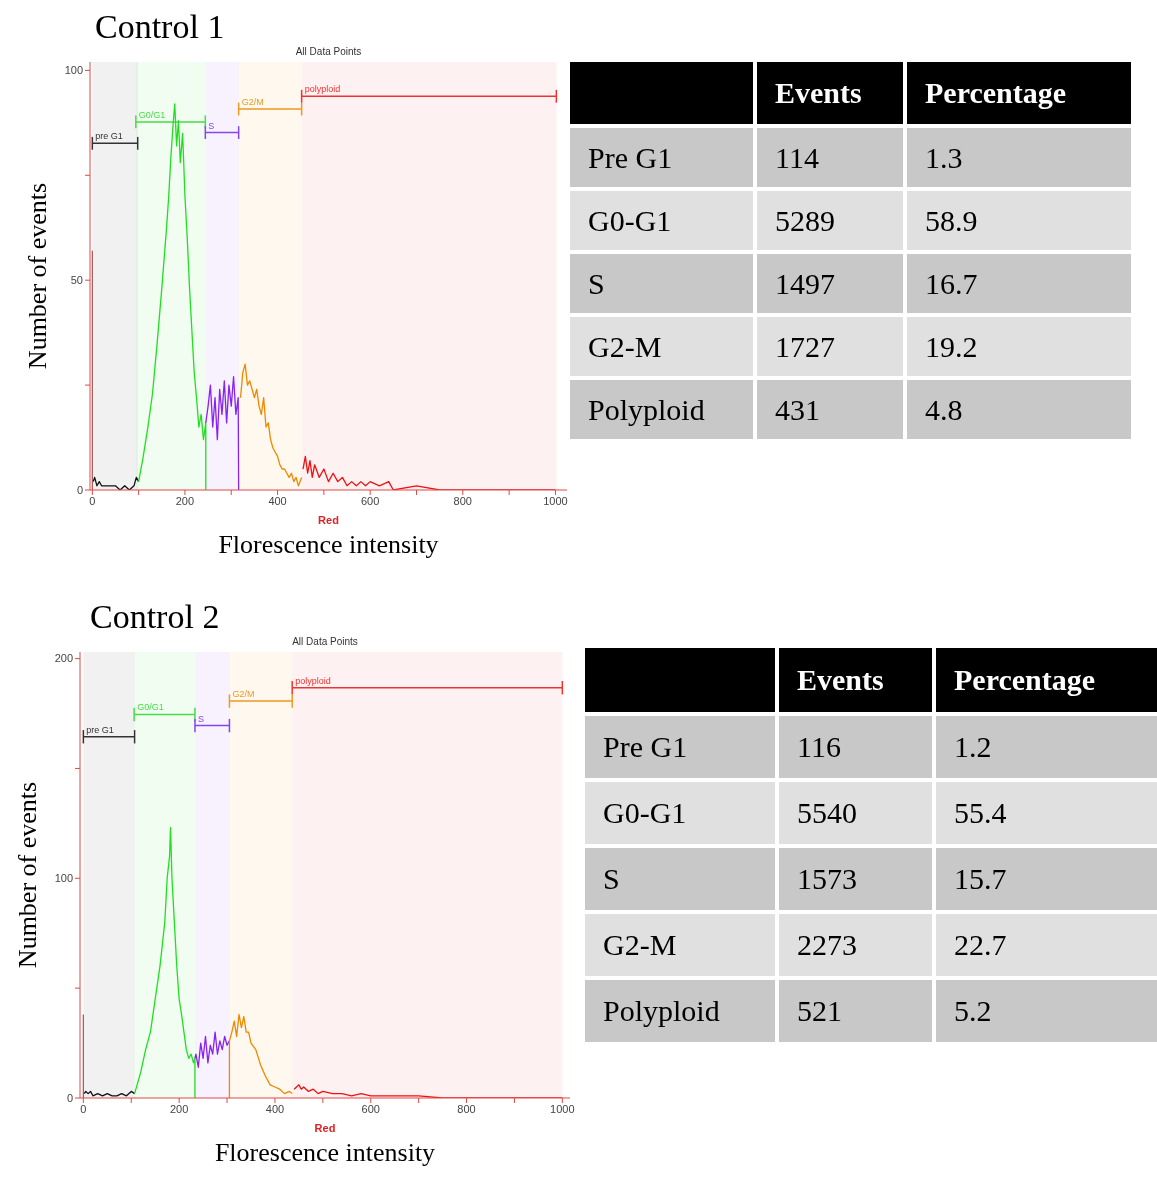 This screenshot has width=1157, height=1181. What do you see at coordinates (63, 658) in the screenshot?
I see `y-tick-label: 200` at bounding box center [63, 658].